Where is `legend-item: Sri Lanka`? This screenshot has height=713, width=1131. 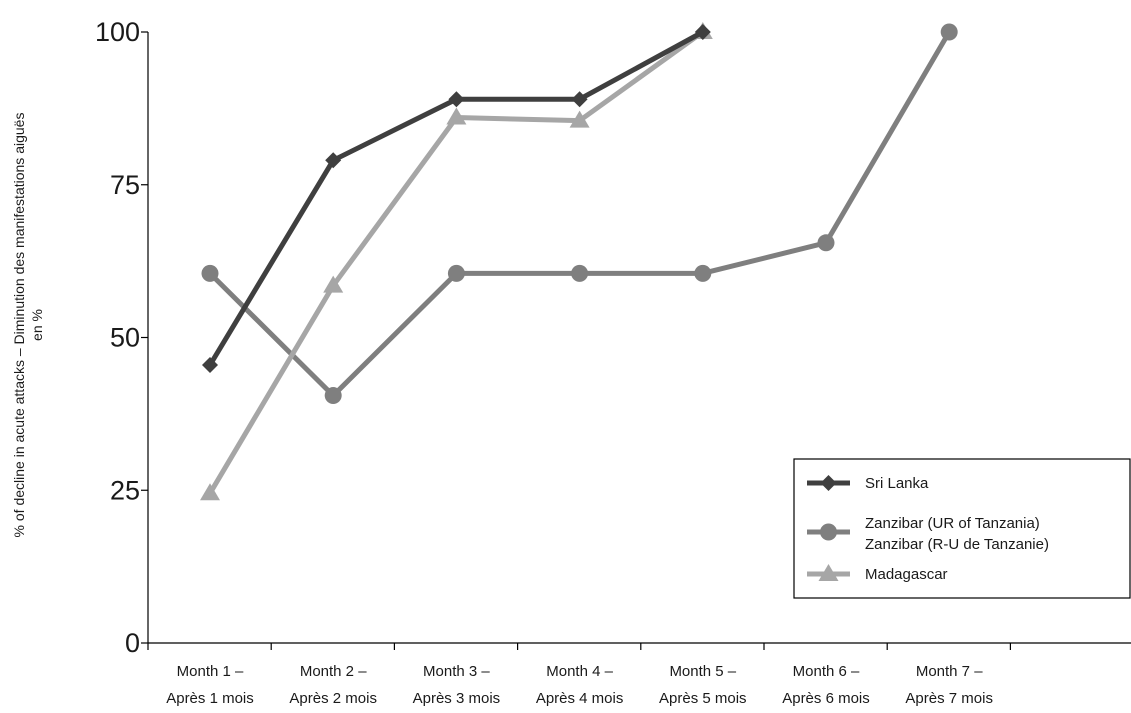
legend-item: Sri Lanka is located at coordinates (868, 483).